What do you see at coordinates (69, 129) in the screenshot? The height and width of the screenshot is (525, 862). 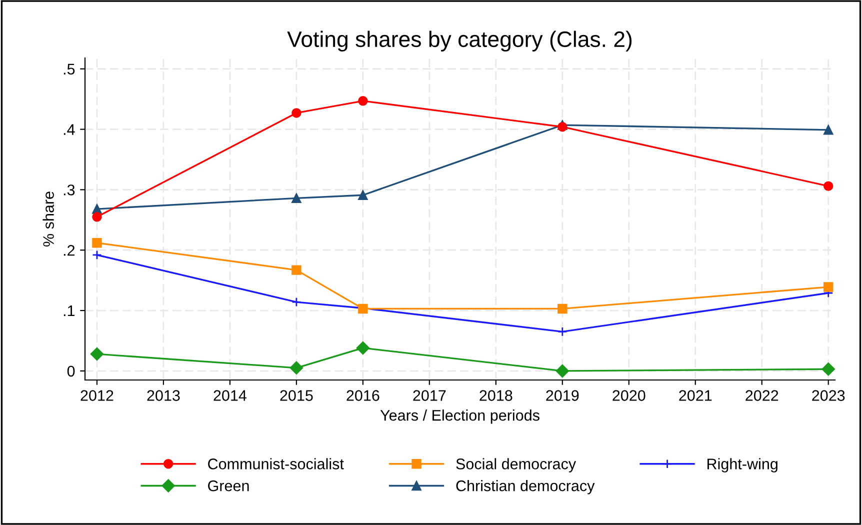 I see `y-tick-label: .4` at bounding box center [69, 129].